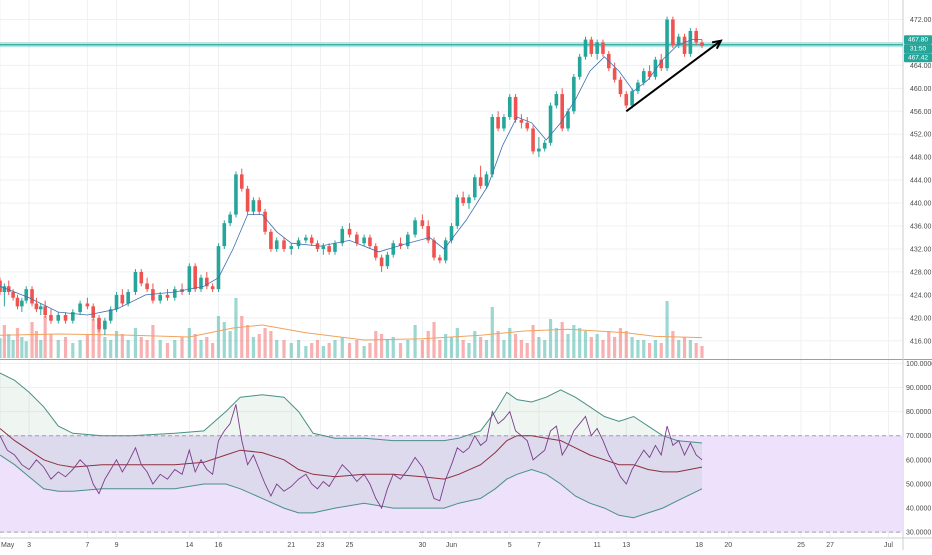 The height and width of the screenshot is (555, 932). I want to click on price-tick-label-2: 464.00, so click(921, 66).